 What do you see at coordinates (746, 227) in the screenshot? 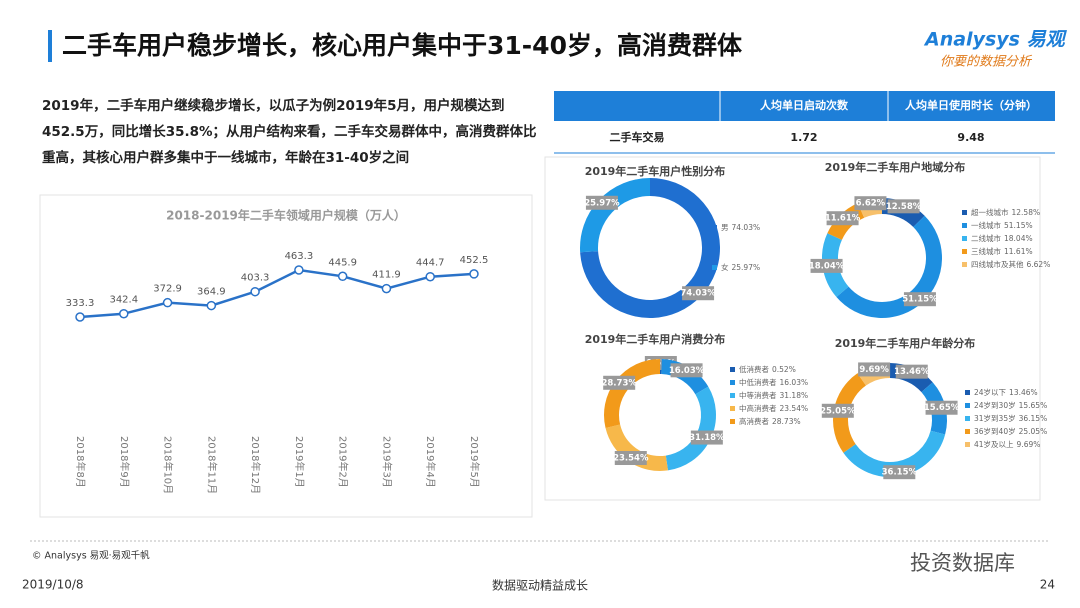
I see `legend-value: 74.03%` at bounding box center [746, 227].